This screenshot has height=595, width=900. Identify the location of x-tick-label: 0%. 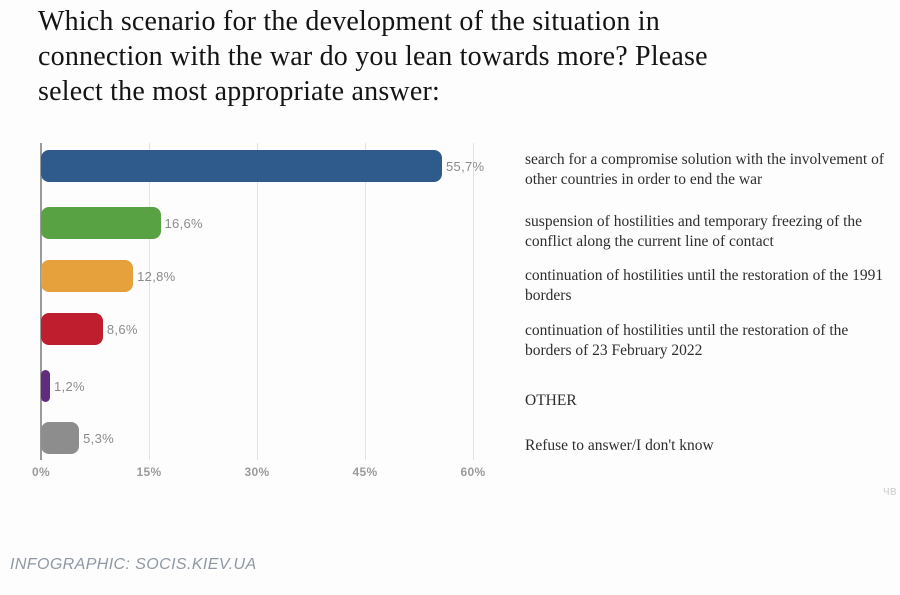
(41, 472).